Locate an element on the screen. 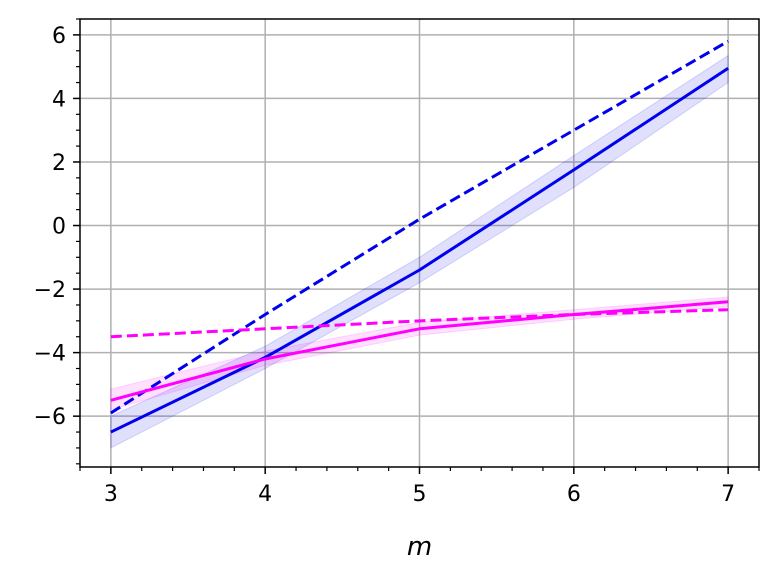  x-tick-label: 3 is located at coordinates (111, 494).